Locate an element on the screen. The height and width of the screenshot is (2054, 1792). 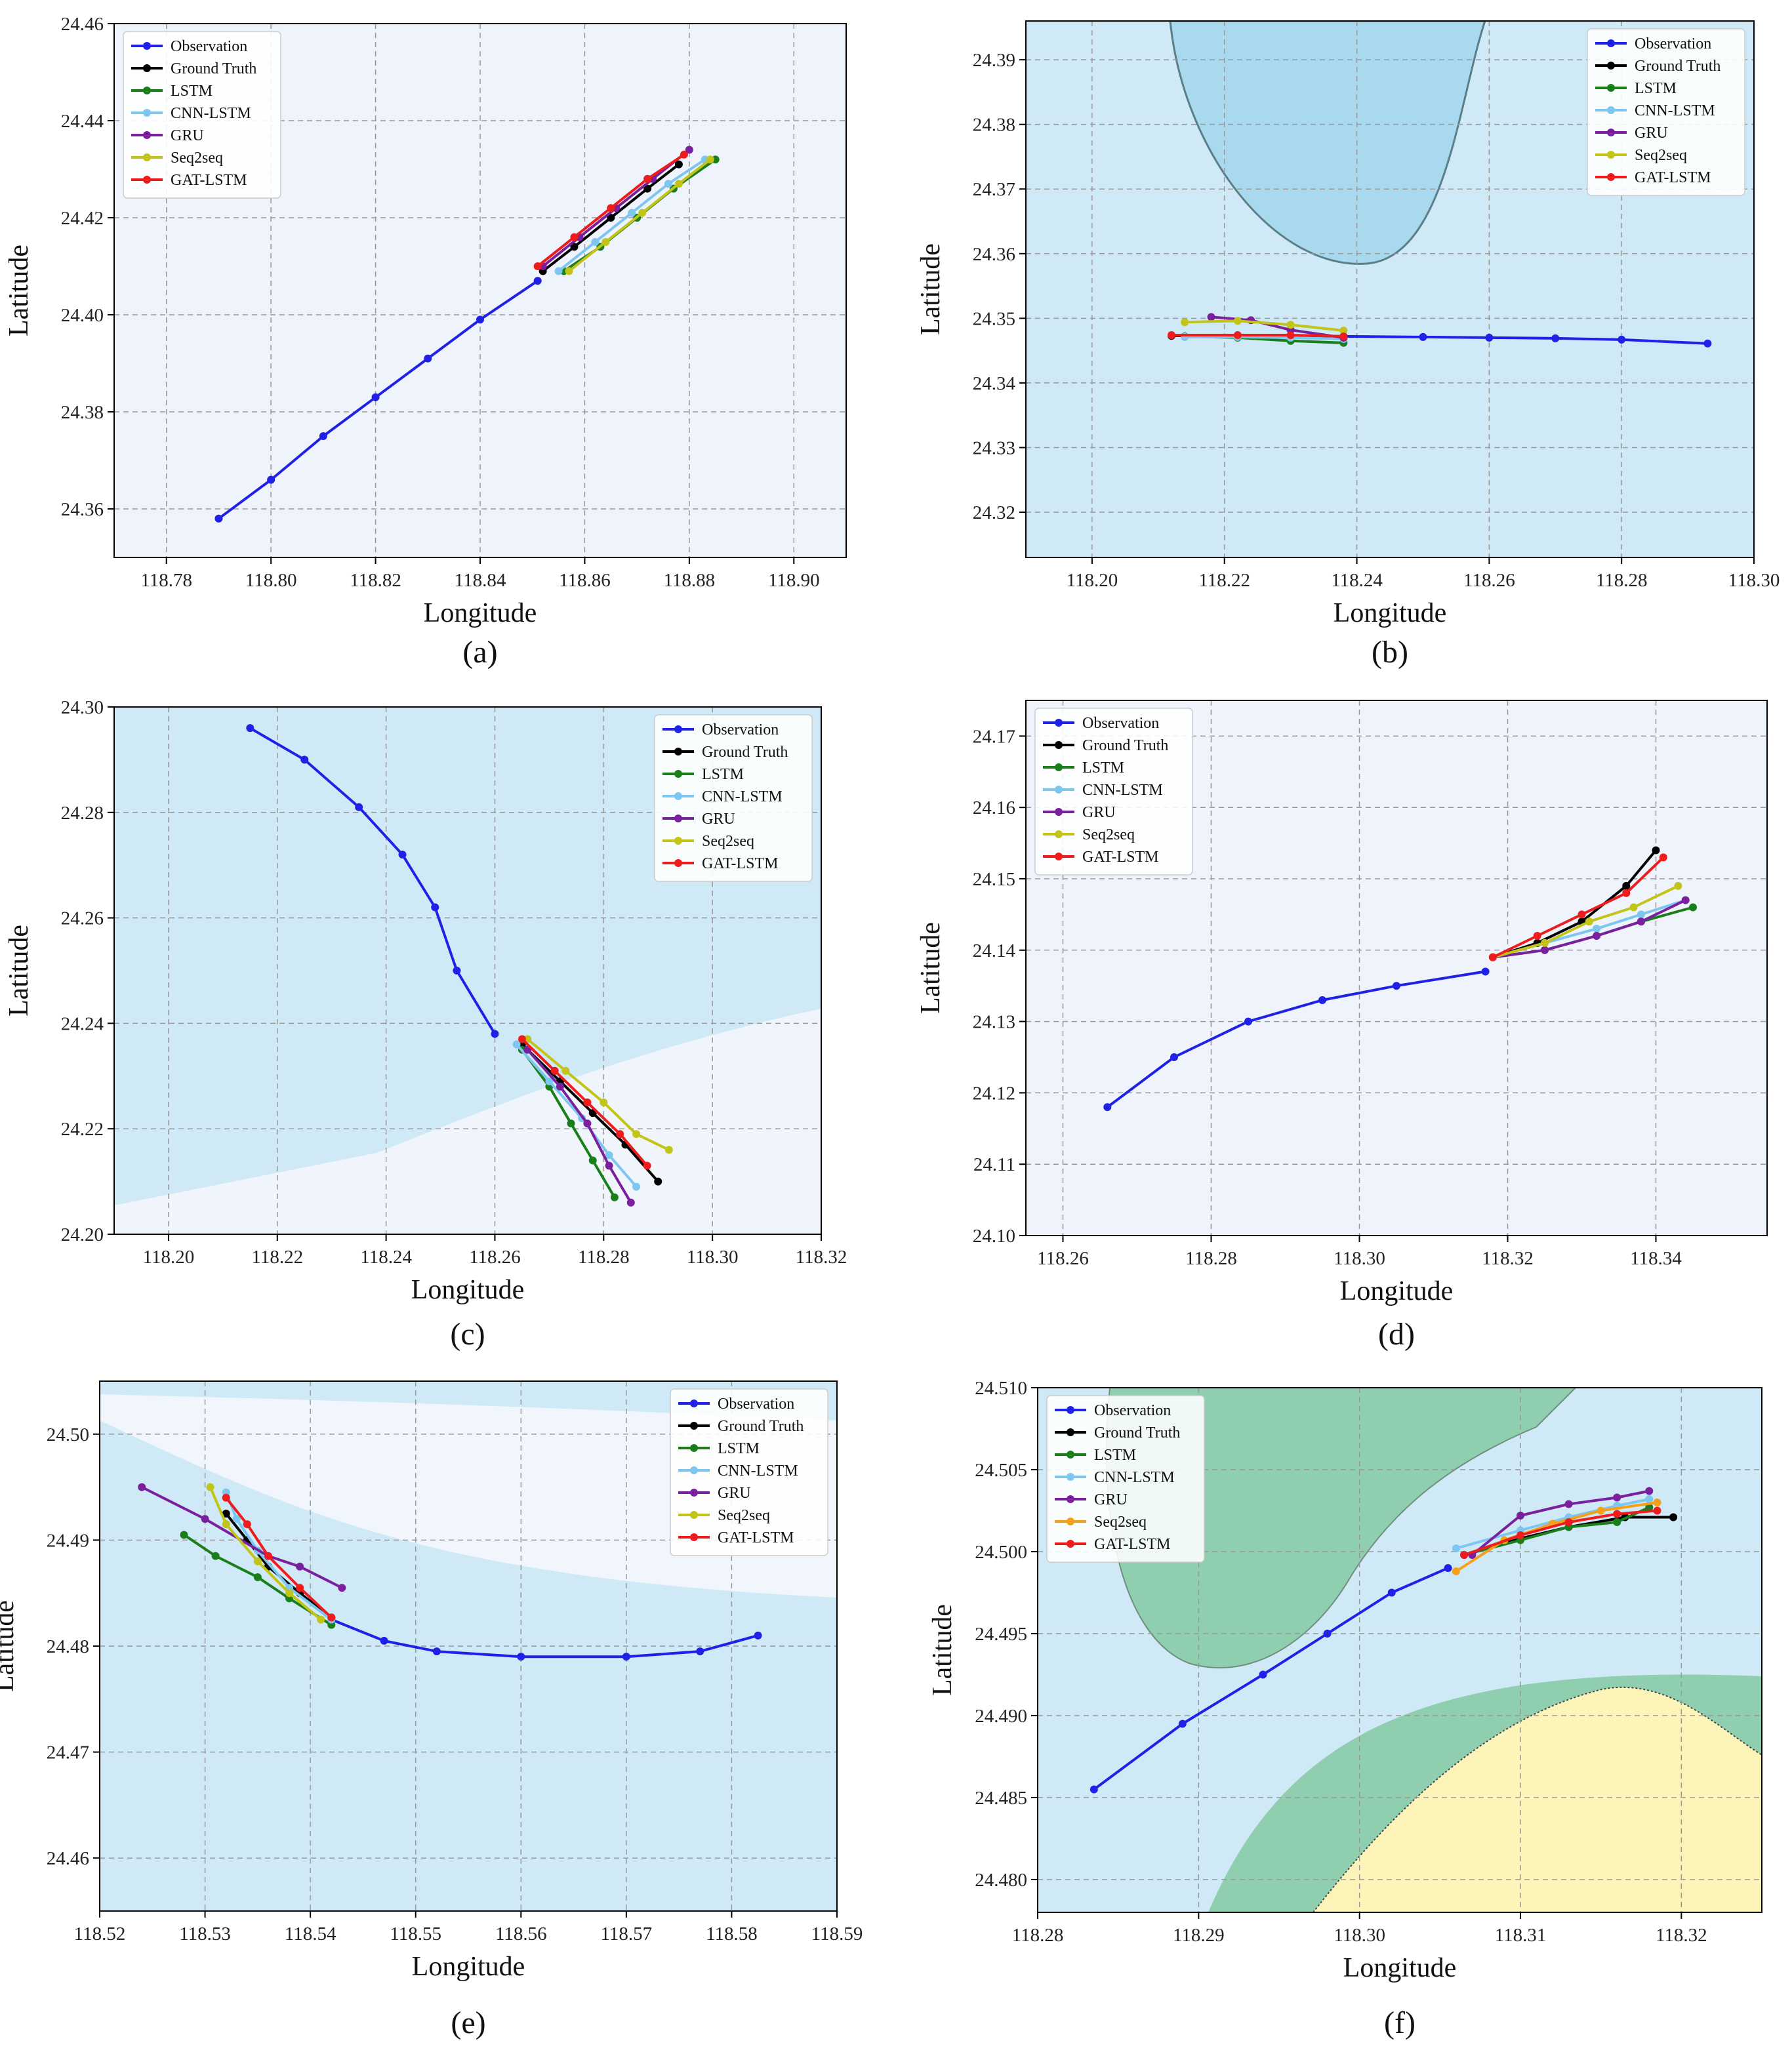
x-tick-label: 118.88 is located at coordinates (690, 580).